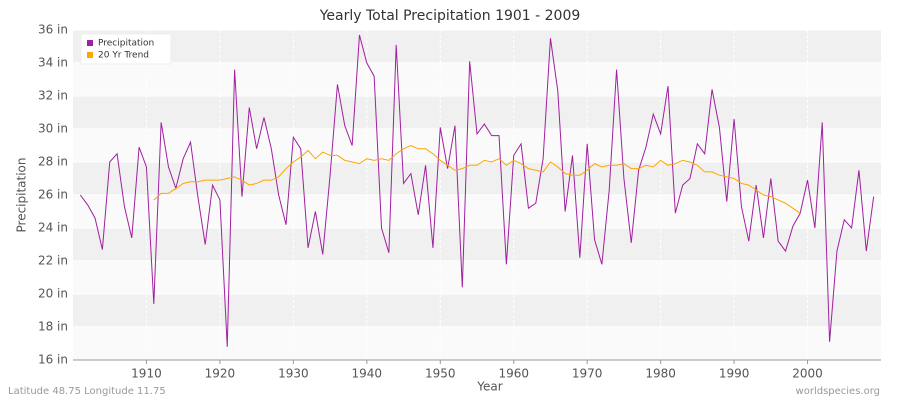 The width and height of the screenshot is (900, 400). What do you see at coordinates (220, 374) in the screenshot?
I see `x-tick-label: 1920` at bounding box center [220, 374].